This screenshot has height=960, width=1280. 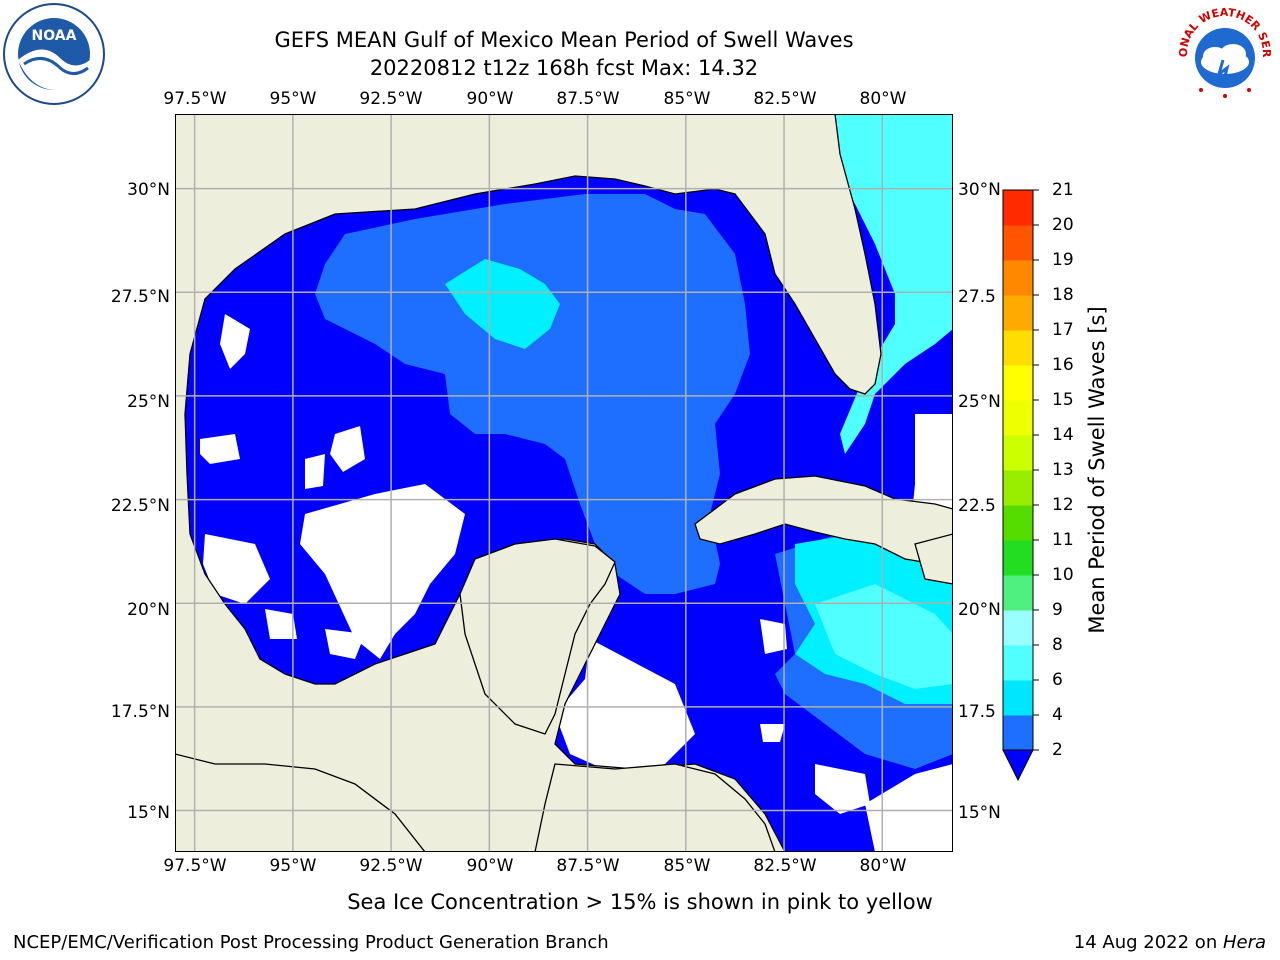 I want to click on lat-label-right: 20°N, so click(x=979, y=610).